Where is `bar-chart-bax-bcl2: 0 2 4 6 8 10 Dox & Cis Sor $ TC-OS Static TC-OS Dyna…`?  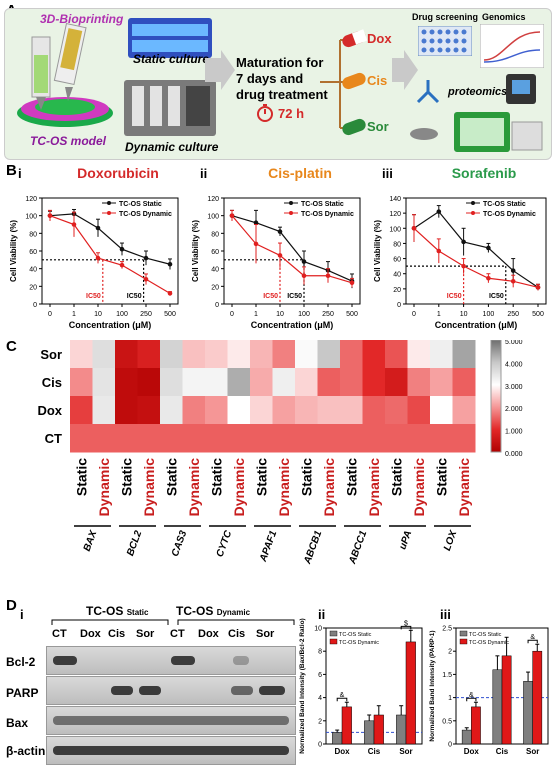
bar-chart-bax-bcl2: 0 2 4 6 8 10 Dox & Cis Sor $ TC-OS Static TC-OS Dyna… is located at coordinates (362, 691).